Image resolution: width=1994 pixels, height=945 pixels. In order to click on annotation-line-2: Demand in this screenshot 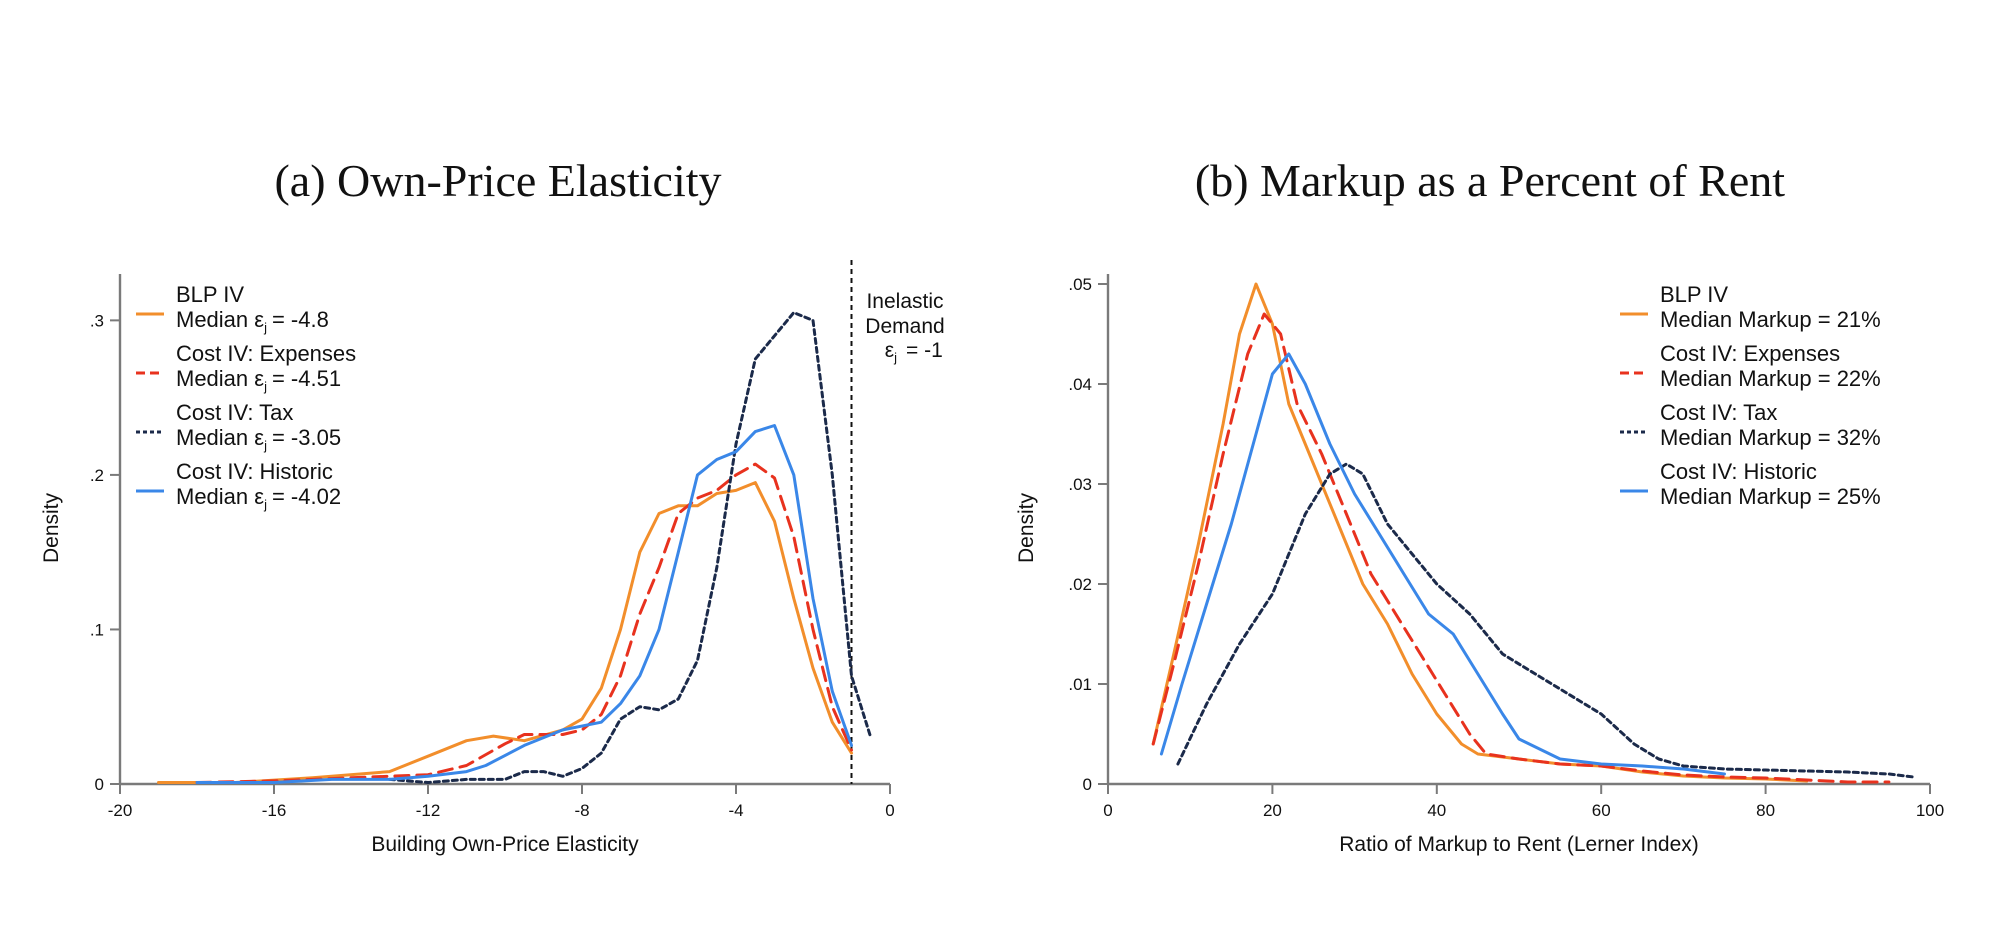, I will do `click(904, 326)`.